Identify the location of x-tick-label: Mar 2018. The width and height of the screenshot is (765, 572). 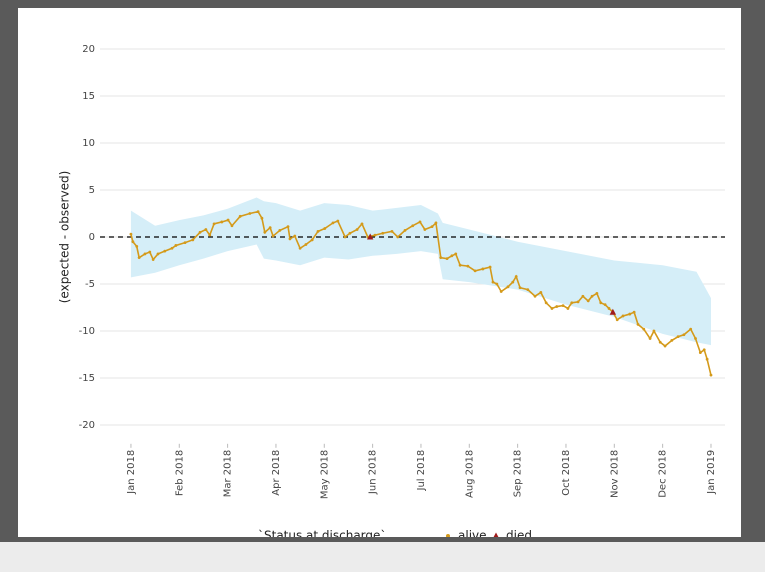
(228, 474).